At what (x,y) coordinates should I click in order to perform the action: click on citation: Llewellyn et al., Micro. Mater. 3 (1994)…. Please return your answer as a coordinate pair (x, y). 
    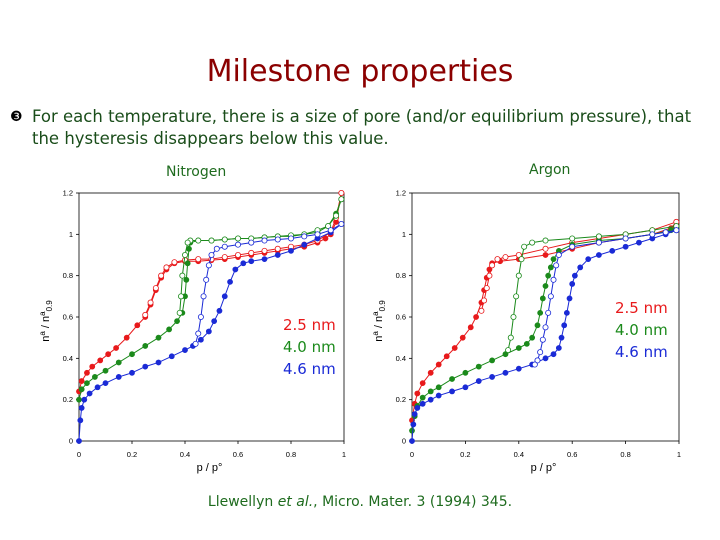
    Looking at the image, I should click on (360, 502).